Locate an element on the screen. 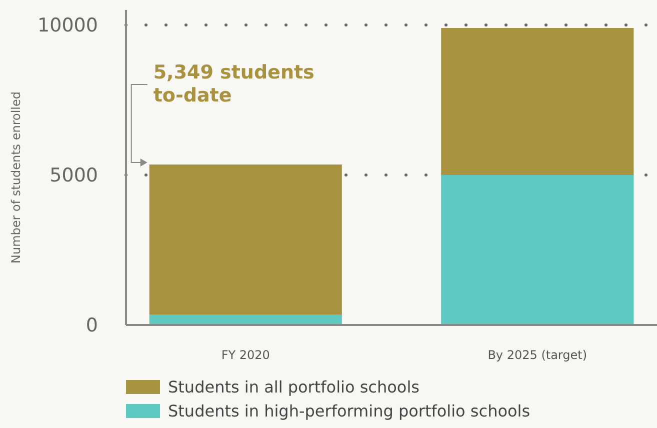  y-tick-label: 10000 is located at coordinates (68, 25).